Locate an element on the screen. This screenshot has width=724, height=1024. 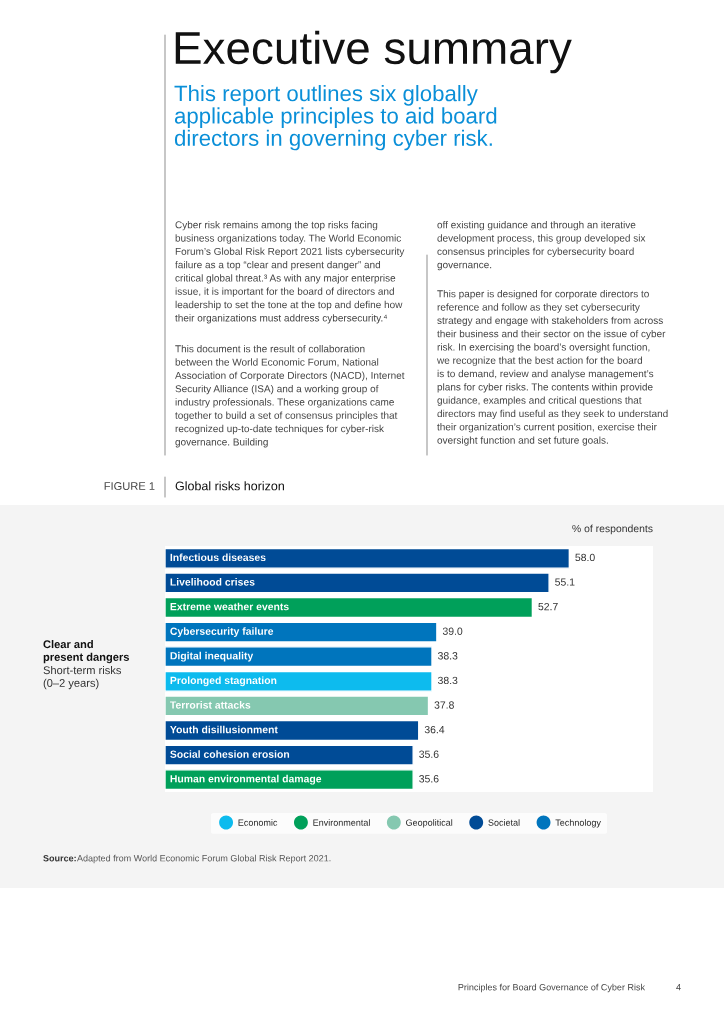
data-label: 55.1 is located at coordinates (565, 582).